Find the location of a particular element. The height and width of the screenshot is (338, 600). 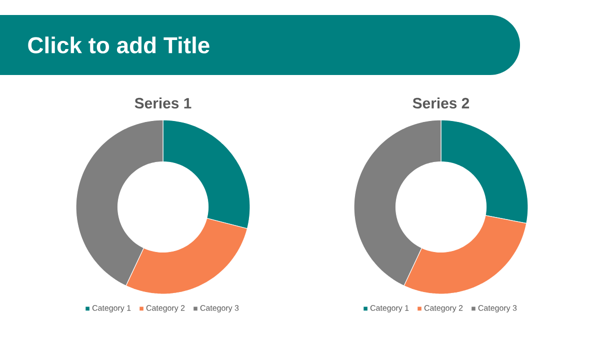

text: Click to add Title is located at coordinates (119, 45).